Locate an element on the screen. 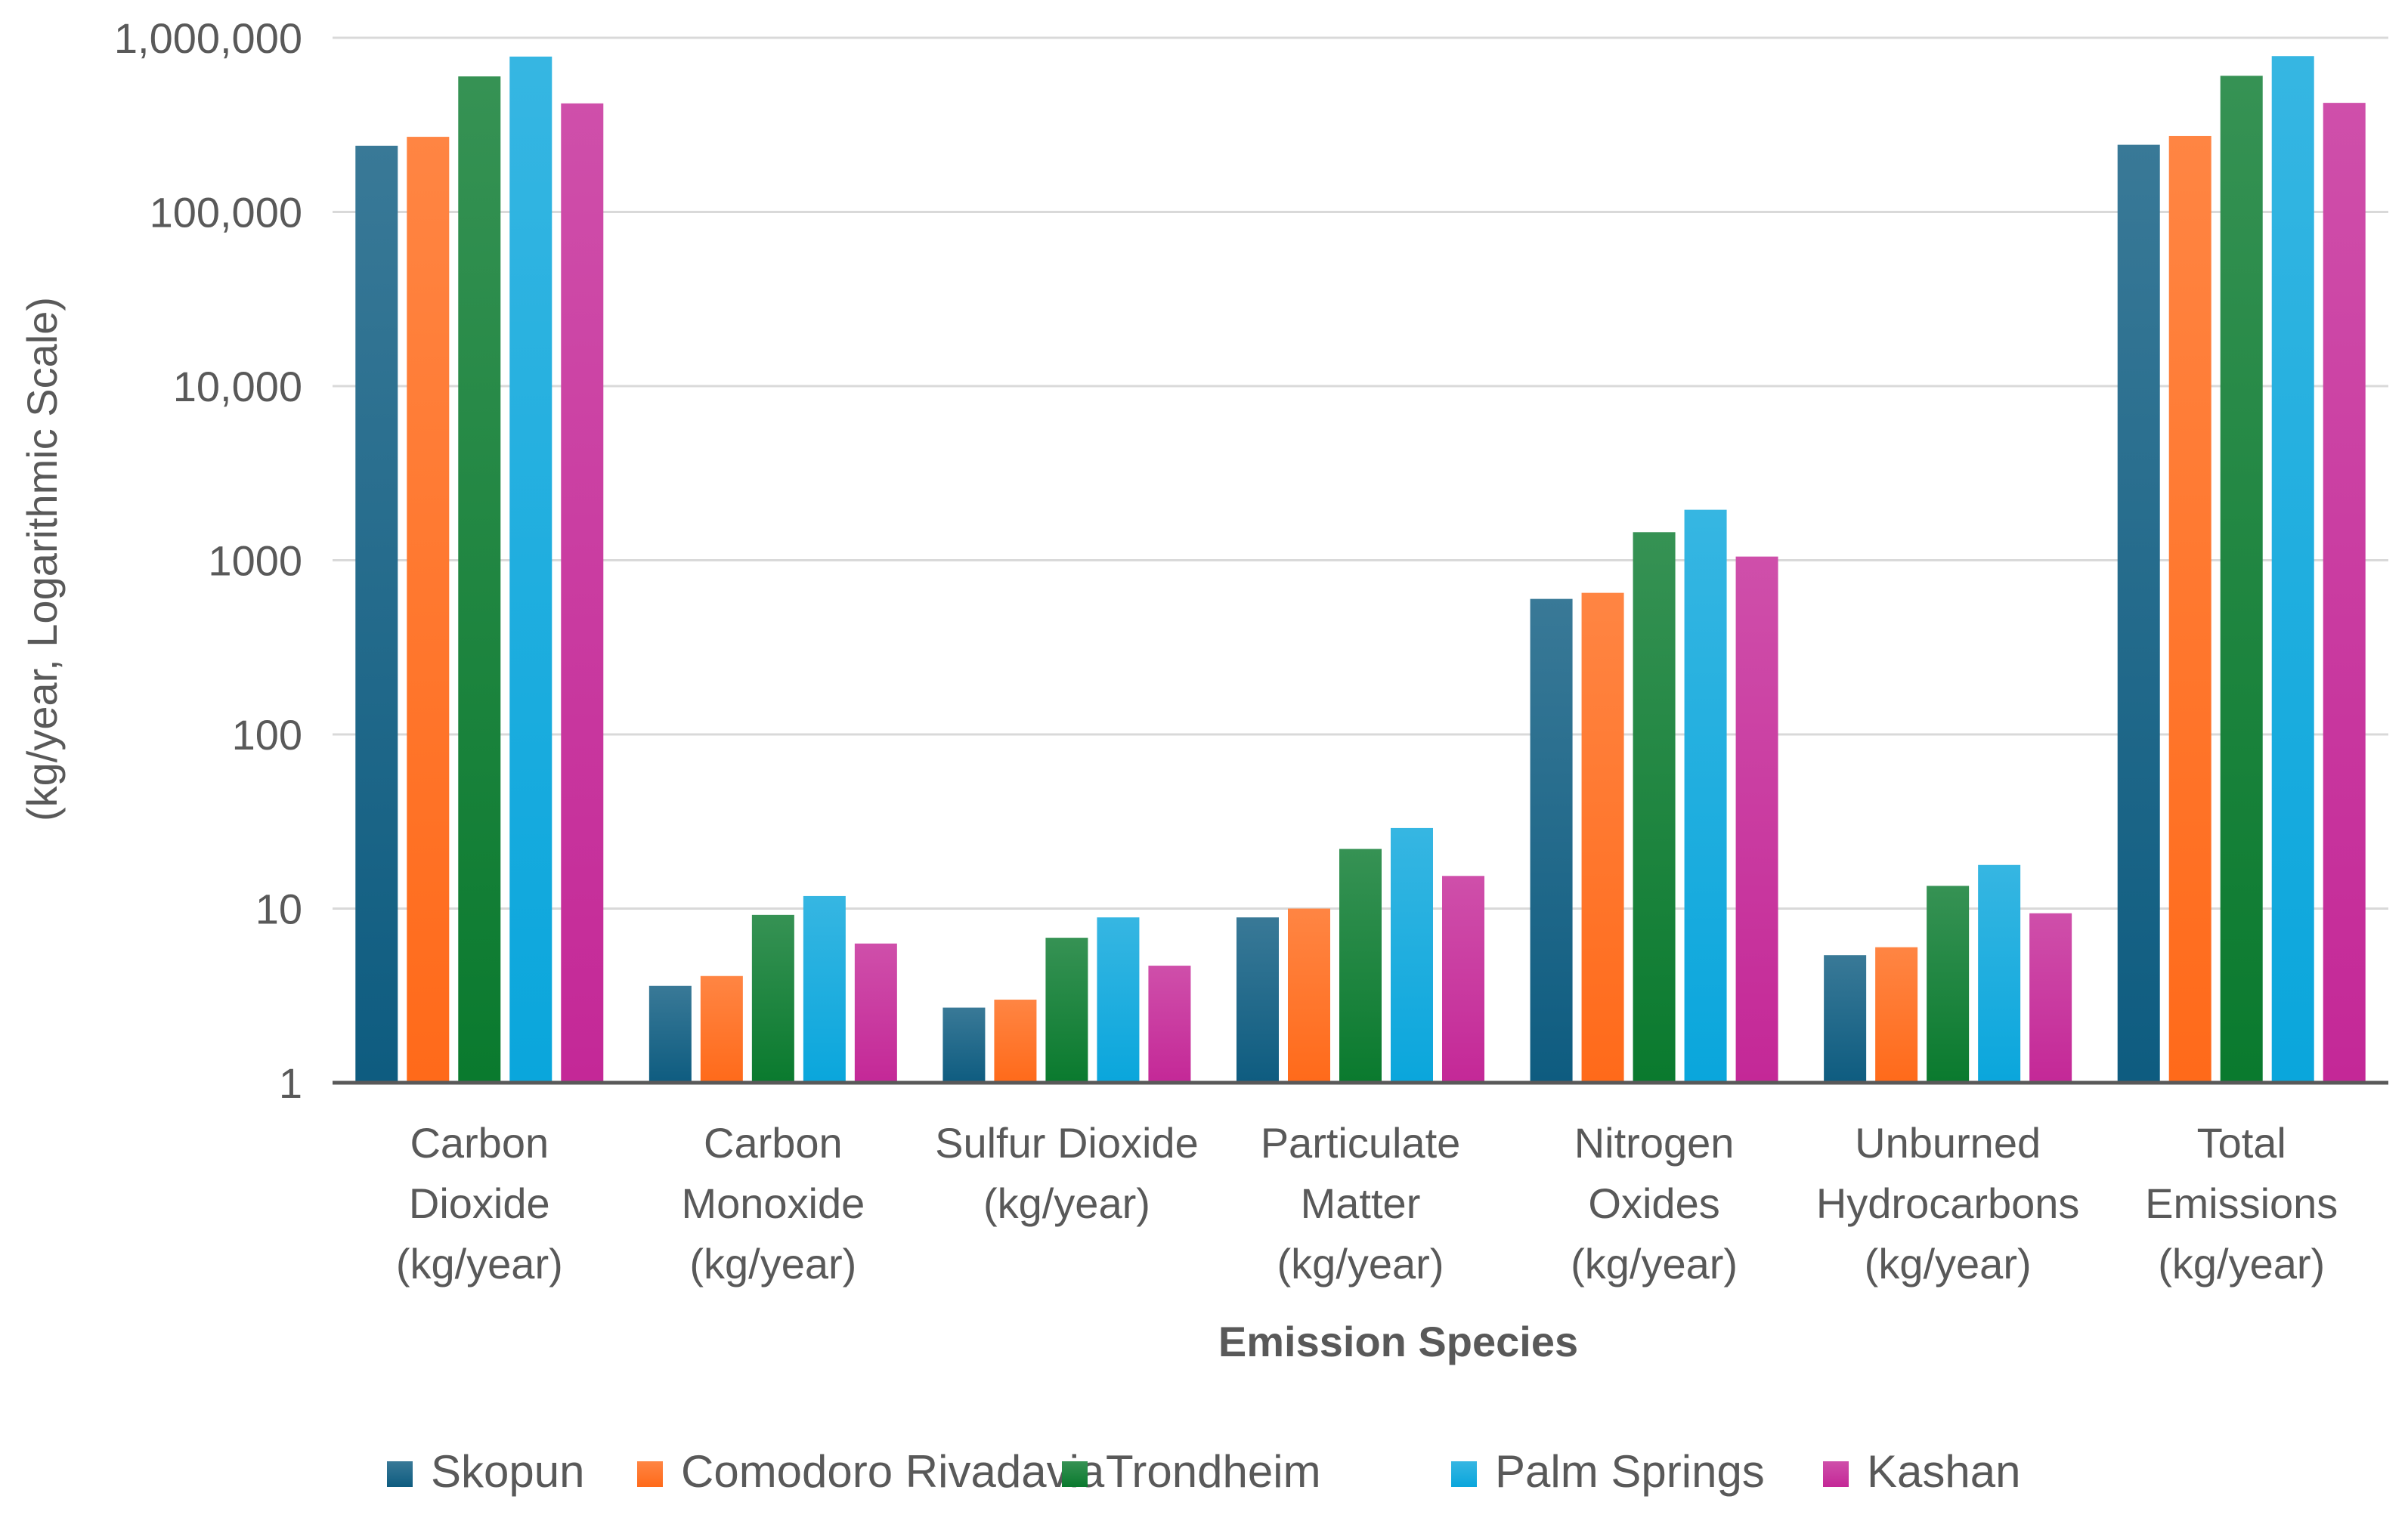 The height and width of the screenshot is (1524, 2408). x-category-label-line: Oxides is located at coordinates (1653, 1203).